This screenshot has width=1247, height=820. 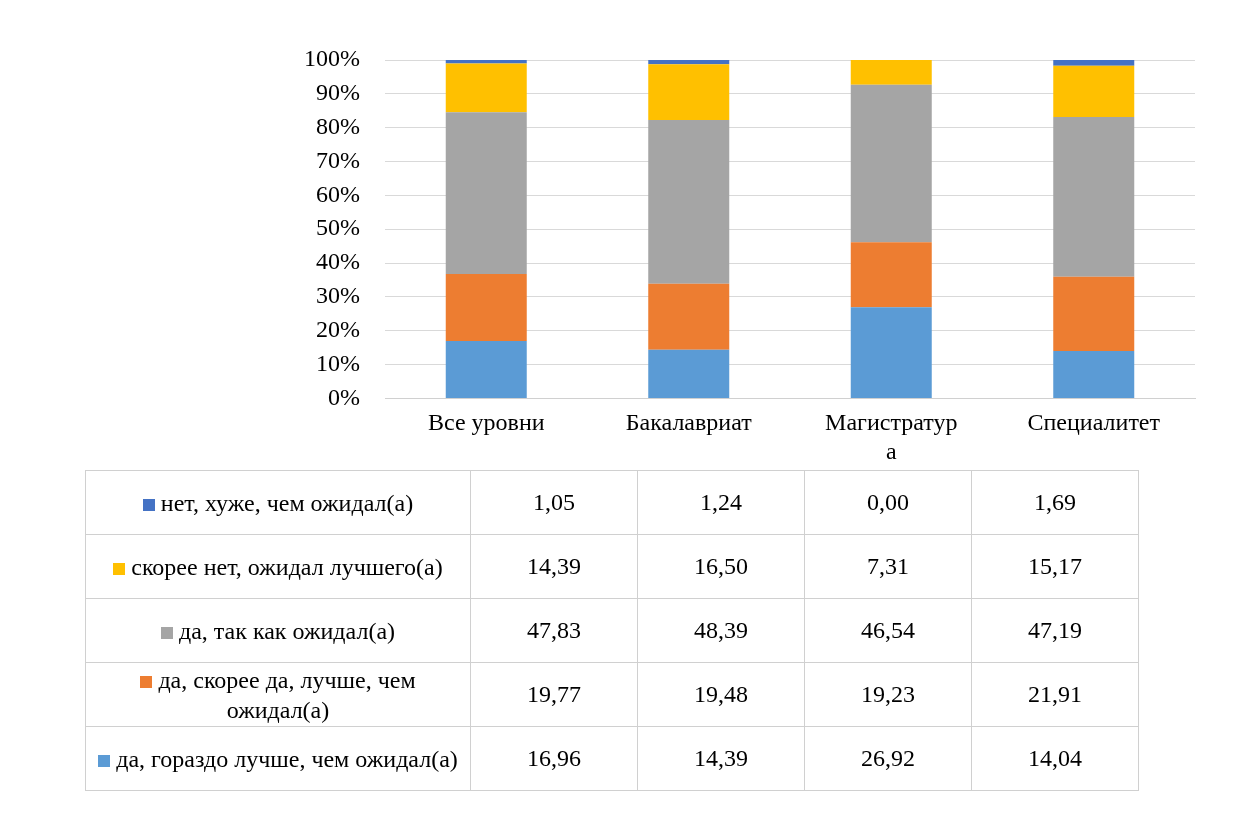 What do you see at coordinates (888, 694) in the screenshot?
I see `data-label: 19,23` at bounding box center [888, 694].